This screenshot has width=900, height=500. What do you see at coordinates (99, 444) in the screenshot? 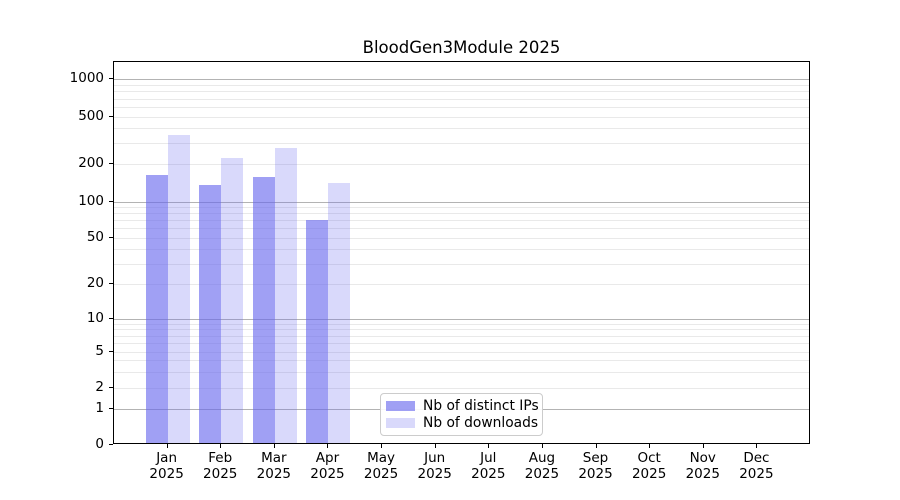
I see `y-tick-label: 0` at bounding box center [99, 444].